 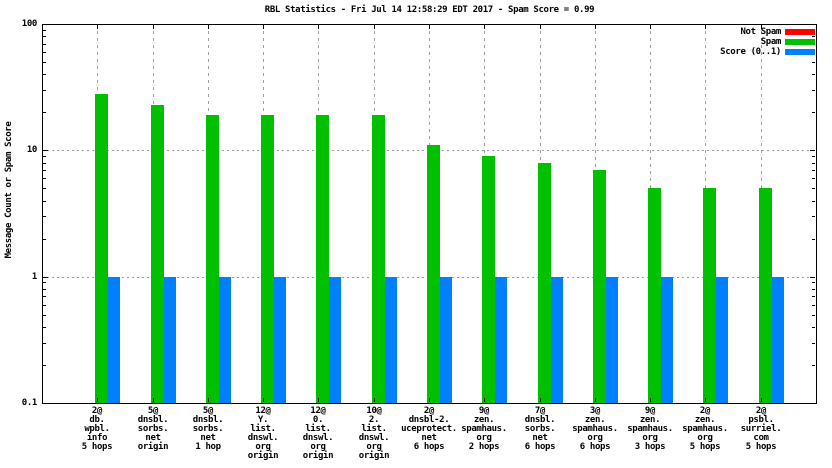 What do you see at coordinates (650, 429) in the screenshot?
I see `x-category-label: 9@ zen. spamhaus. org 3 hops` at bounding box center [650, 429].